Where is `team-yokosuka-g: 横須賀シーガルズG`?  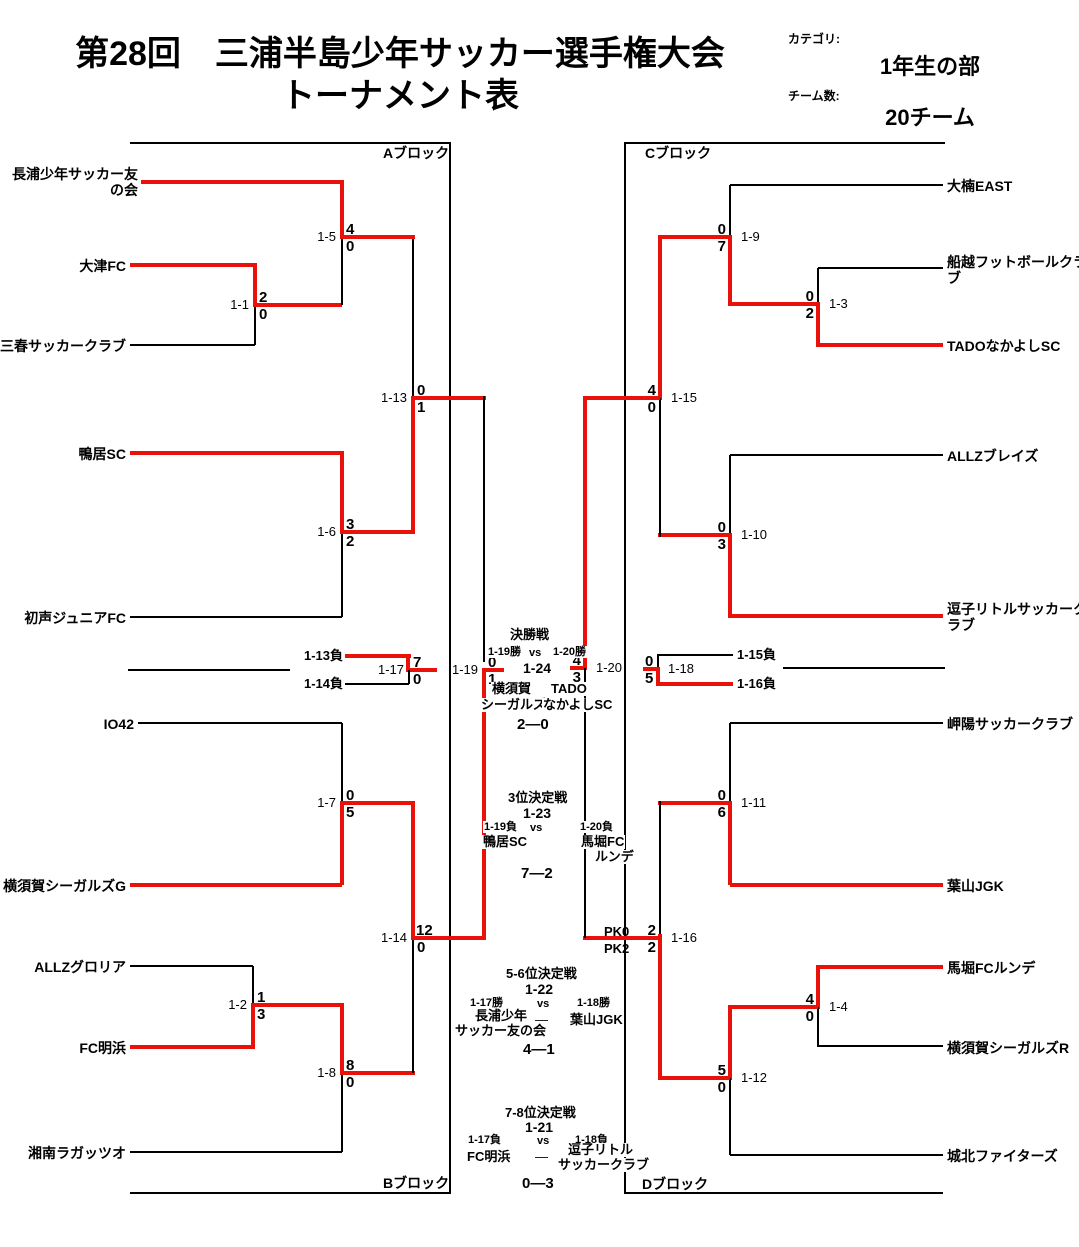 team-yokosuka-g: 横須賀シーガルズG is located at coordinates (64, 886).